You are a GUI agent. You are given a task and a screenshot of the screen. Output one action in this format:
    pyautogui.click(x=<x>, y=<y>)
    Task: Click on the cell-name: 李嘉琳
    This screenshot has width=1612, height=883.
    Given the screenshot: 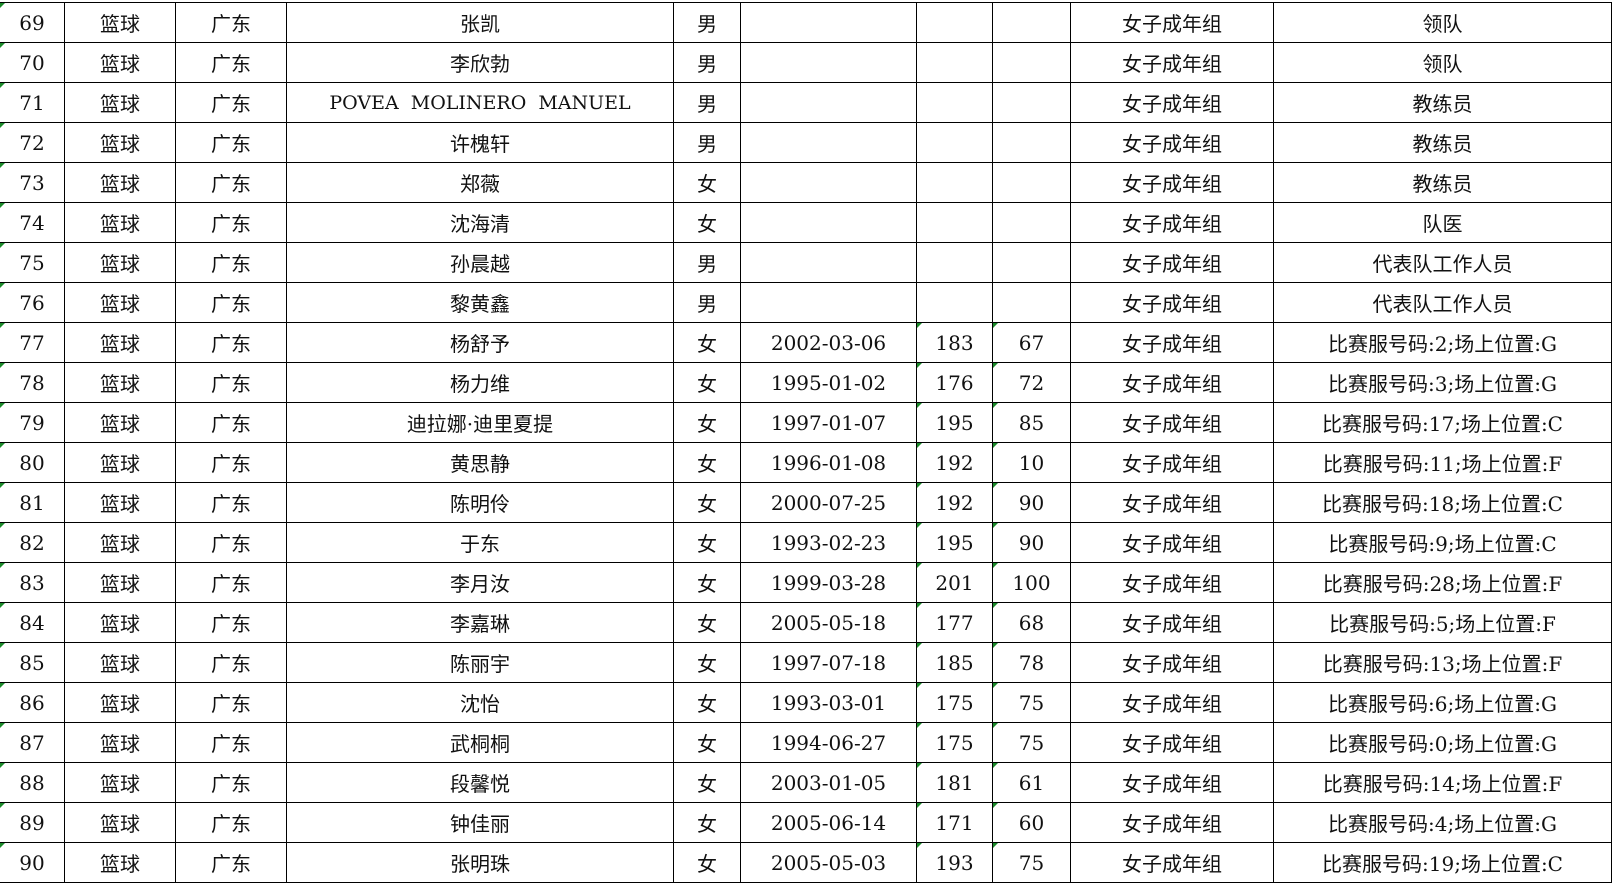 What is the action you would take?
    pyautogui.click(x=480, y=622)
    